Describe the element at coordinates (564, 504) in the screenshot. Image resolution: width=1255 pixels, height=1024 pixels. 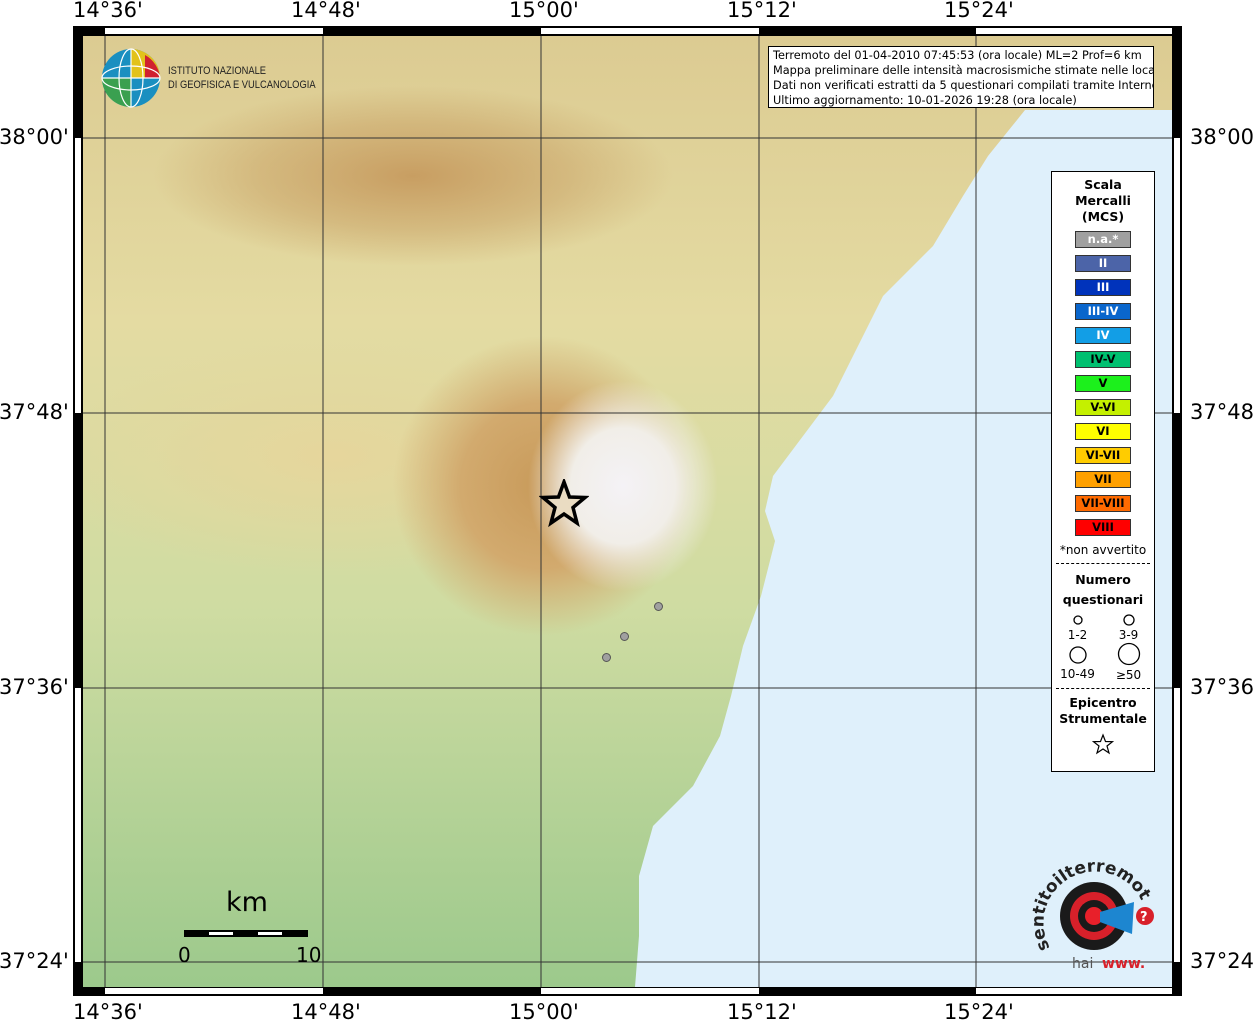
I see `epicenter-star-icon` at that location.